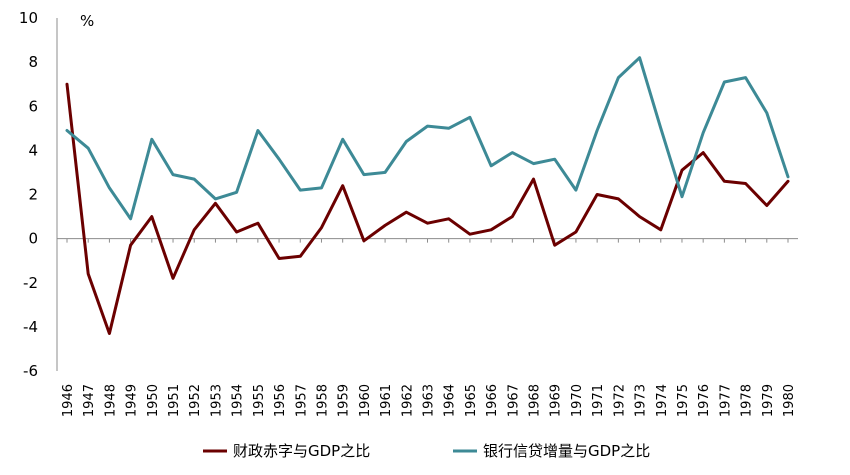  I want to click on x-tick-label: 1980, so click(789, 400).